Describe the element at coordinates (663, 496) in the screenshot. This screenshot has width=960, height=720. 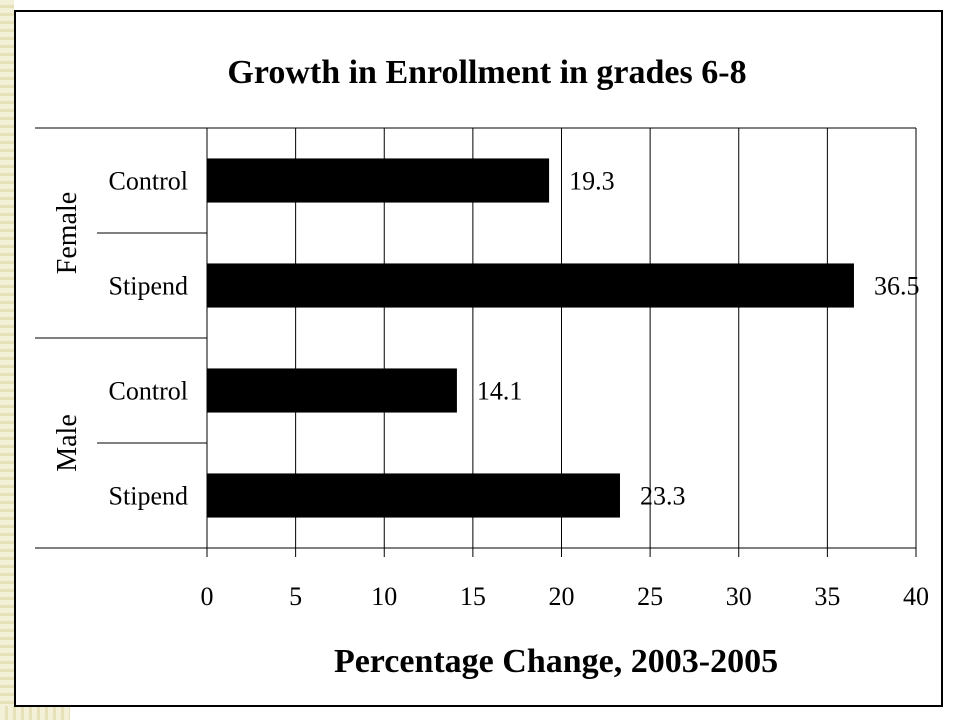
I see `data-label: 23.3` at that location.